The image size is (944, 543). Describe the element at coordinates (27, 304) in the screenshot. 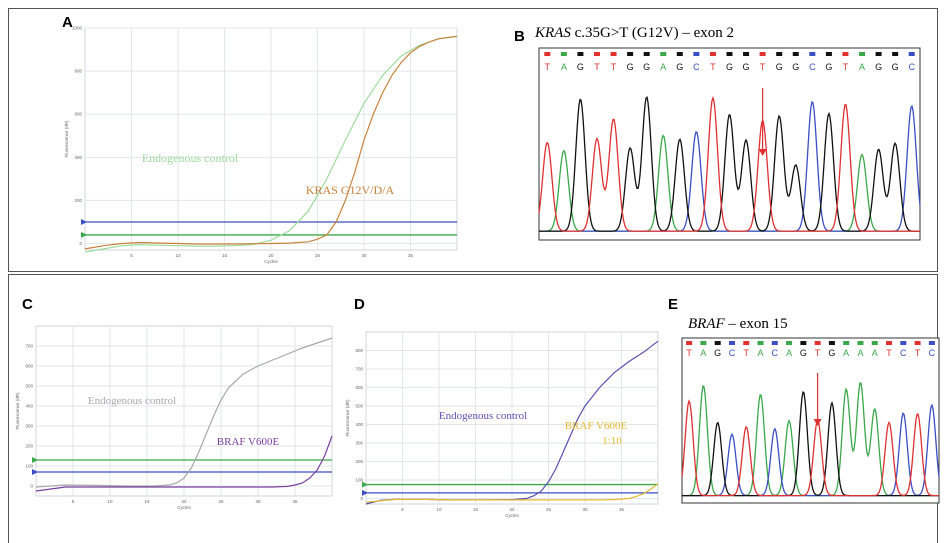

I see `panel-label-c: C` at that location.